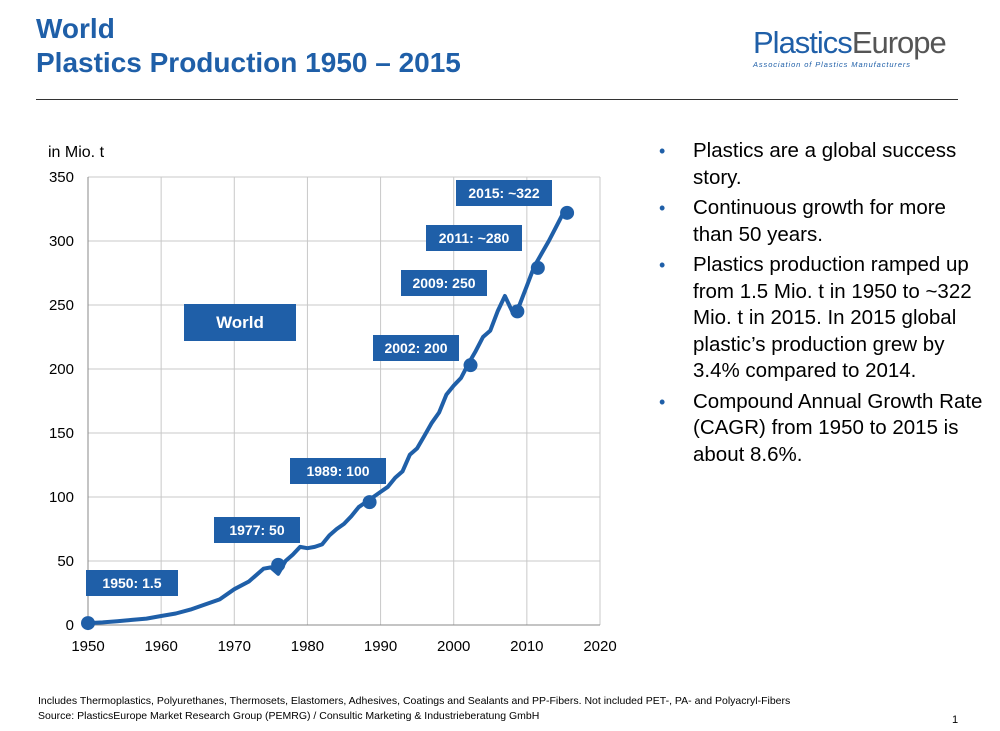  Describe the element at coordinates (899, 42) in the screenshot. I see `logo-wordmark-part-2: Europe` at that location.